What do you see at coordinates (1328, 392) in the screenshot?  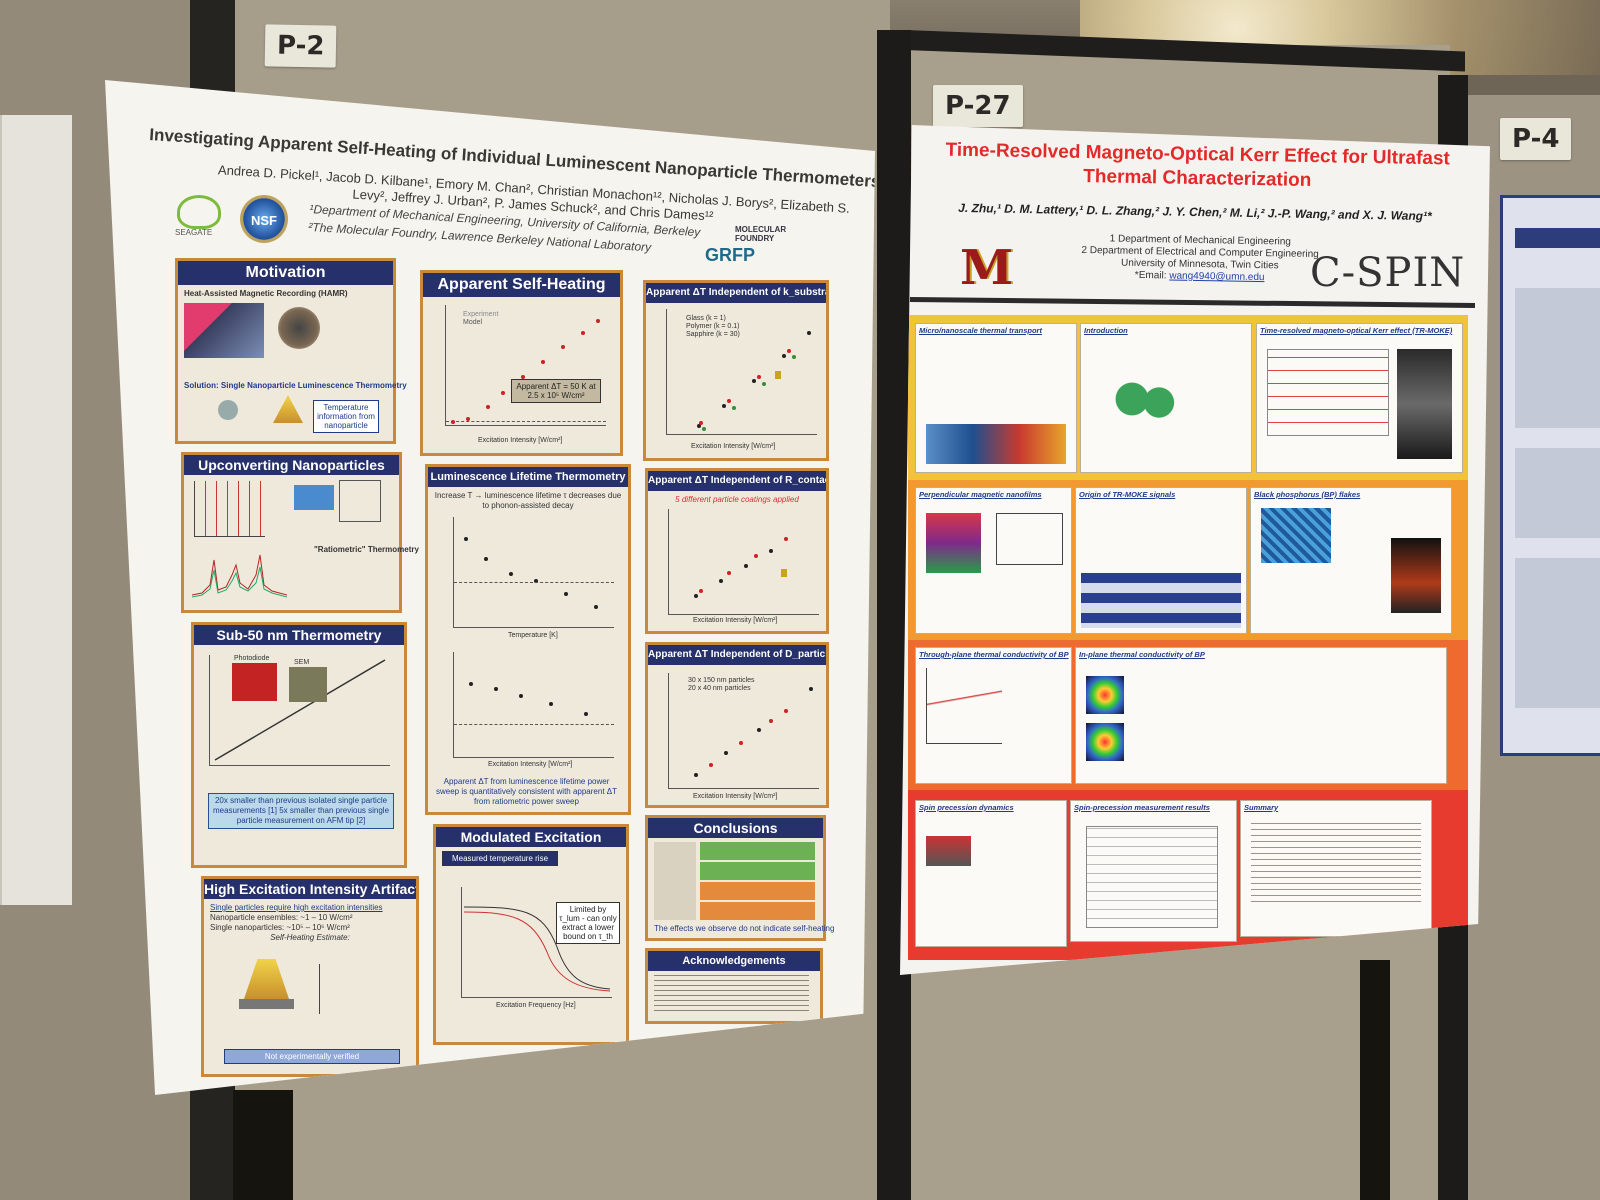 I see `setup-schematic` at bounding box center [1328, 392].